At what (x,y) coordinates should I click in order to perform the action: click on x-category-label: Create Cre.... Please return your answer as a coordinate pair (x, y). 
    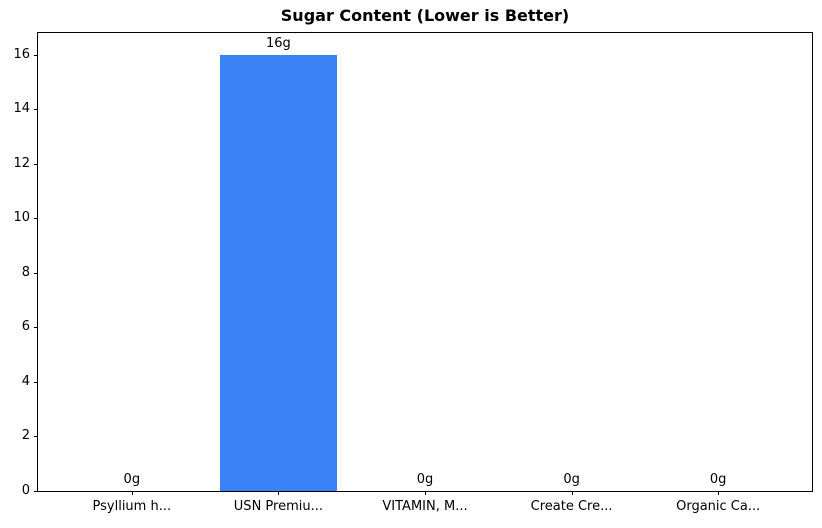
    Looking at the image, I should click on (571, 506).